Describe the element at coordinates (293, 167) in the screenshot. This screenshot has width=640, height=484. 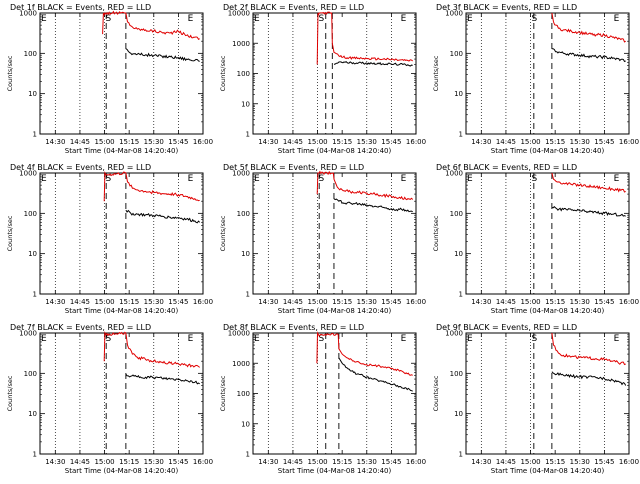
I see `plot-title: Det 5f BLACK = Events, RED = LLD` at that location.